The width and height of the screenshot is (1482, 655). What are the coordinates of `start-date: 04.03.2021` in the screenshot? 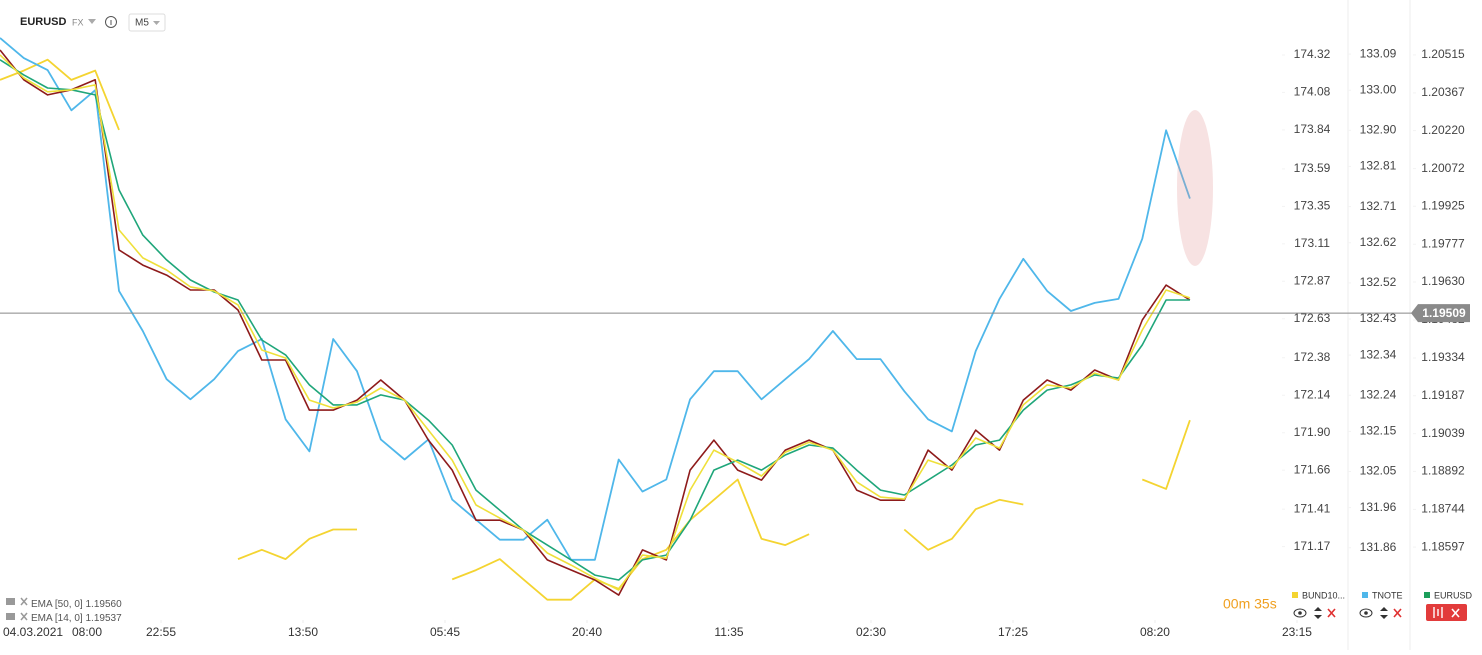 It's located at (33, 632).